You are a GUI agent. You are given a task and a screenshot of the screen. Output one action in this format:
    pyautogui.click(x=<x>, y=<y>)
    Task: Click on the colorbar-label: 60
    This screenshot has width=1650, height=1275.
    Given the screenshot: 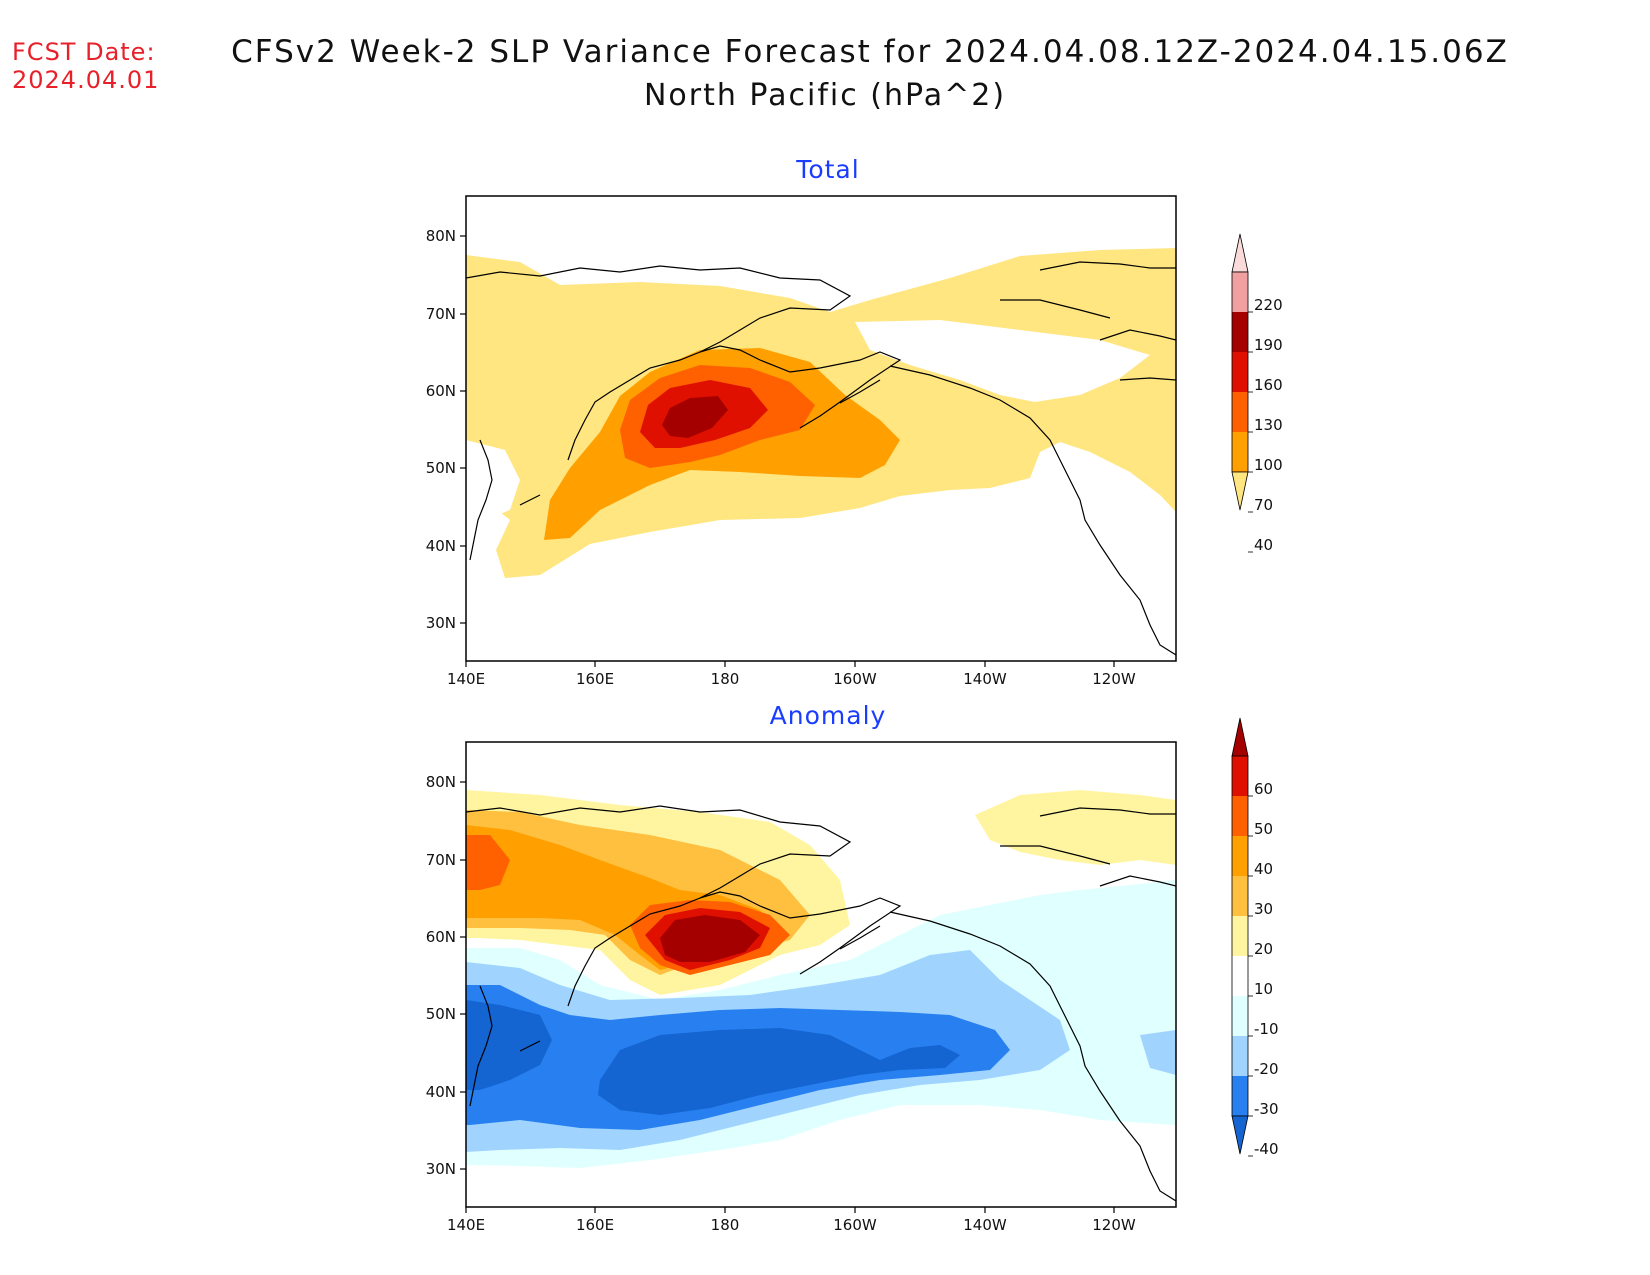 What is the action you would take?
    pyautogui.click(x=1263, y=789)
    